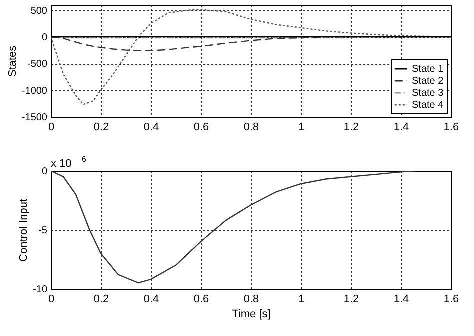 Image resolution: width=474 pixels, height=336 pixels. Describe the element at coordinates (39, 11) in the screenshot. I see `y-tick-label: 500` at that location.